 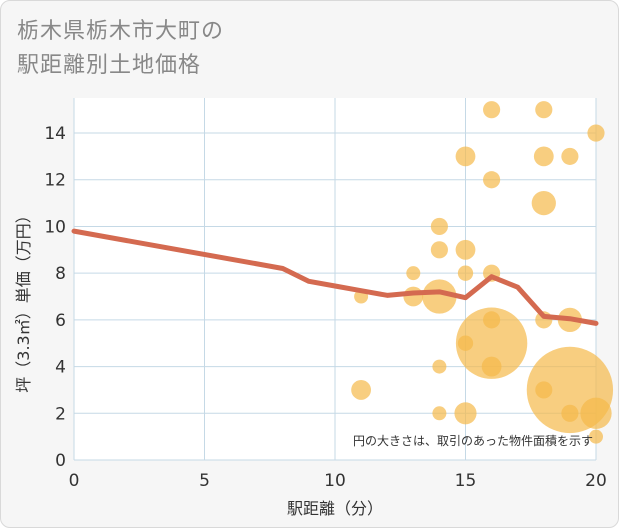 What do you see at coordinates (120, 49) in the screenshot?
I see `chart-title: 栃木県栃木市大町の 駅距離別土地価格` at bounding box center [120, 49].